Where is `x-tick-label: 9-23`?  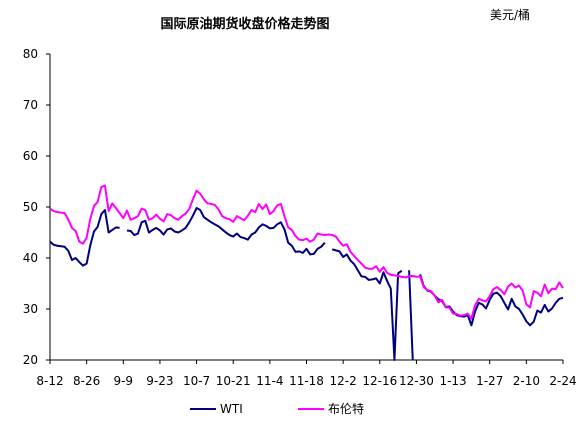 x-tick-label: 9-23 is located at coordinates (159, 381).